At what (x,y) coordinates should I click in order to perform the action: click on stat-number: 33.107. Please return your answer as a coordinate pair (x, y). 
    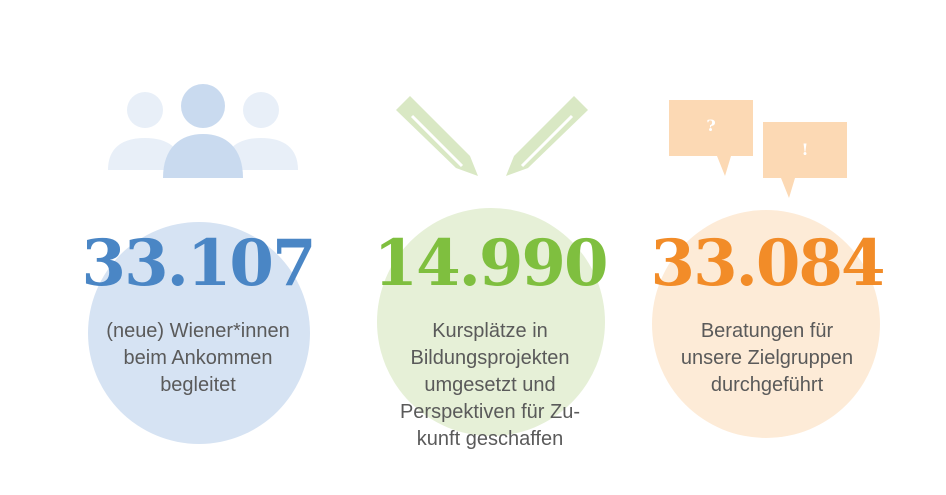
    Looking at the image, I should click on (199, 263).